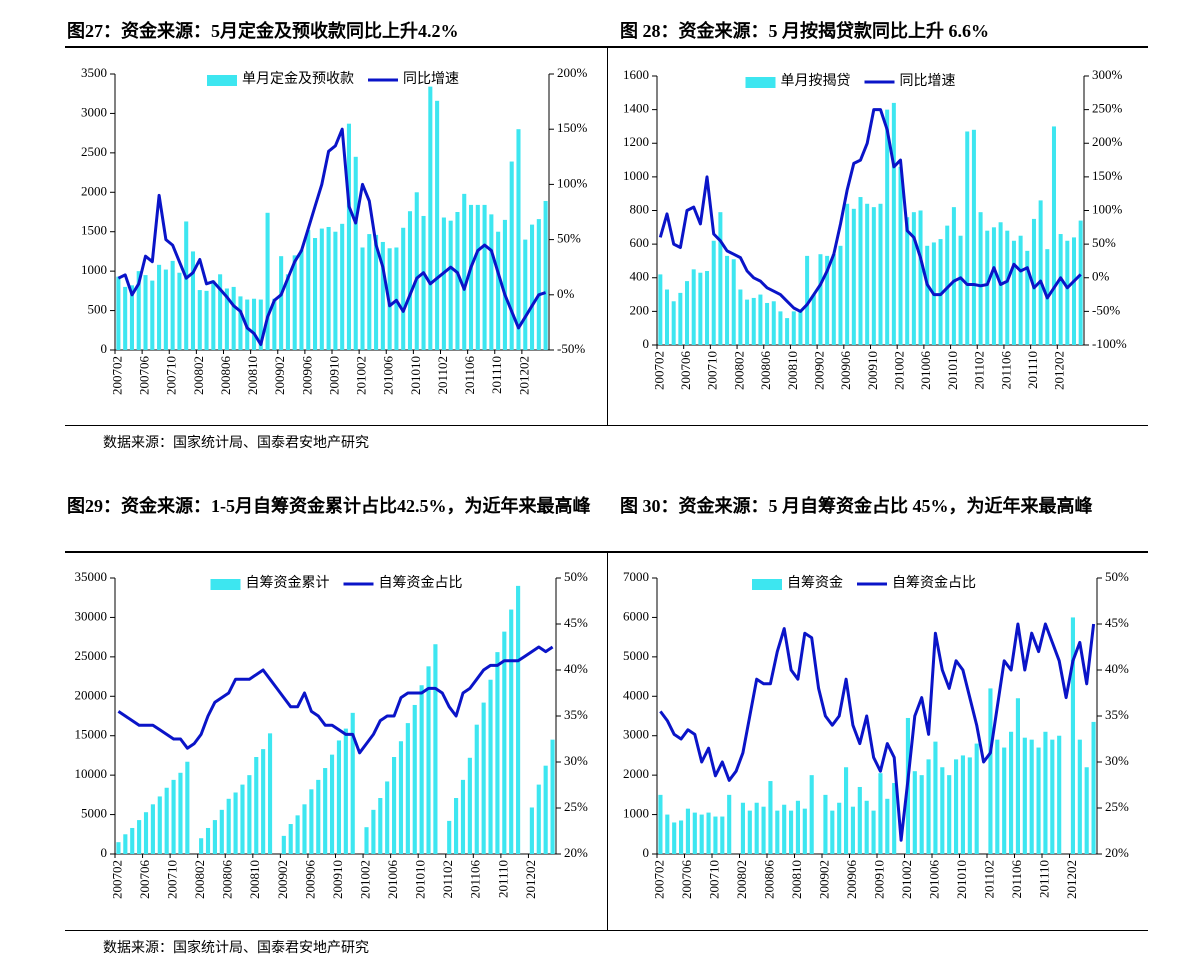  What do you see at coordinates (94, 72) in the screenshot?
I see `y-tick-label: 3500` at bounding box center [94, 72].